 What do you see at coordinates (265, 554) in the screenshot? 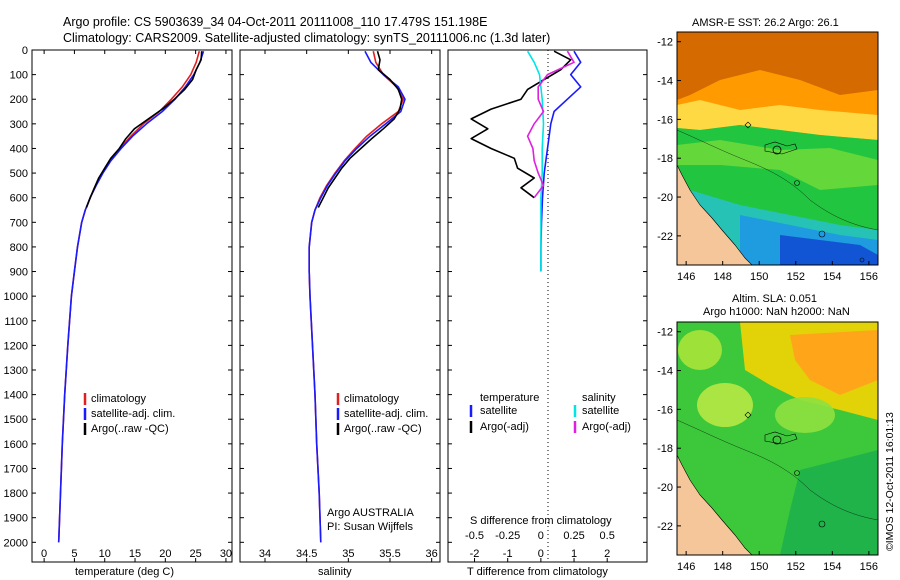
I see `x-tick-label: 34` at bounding box center [265, 554].